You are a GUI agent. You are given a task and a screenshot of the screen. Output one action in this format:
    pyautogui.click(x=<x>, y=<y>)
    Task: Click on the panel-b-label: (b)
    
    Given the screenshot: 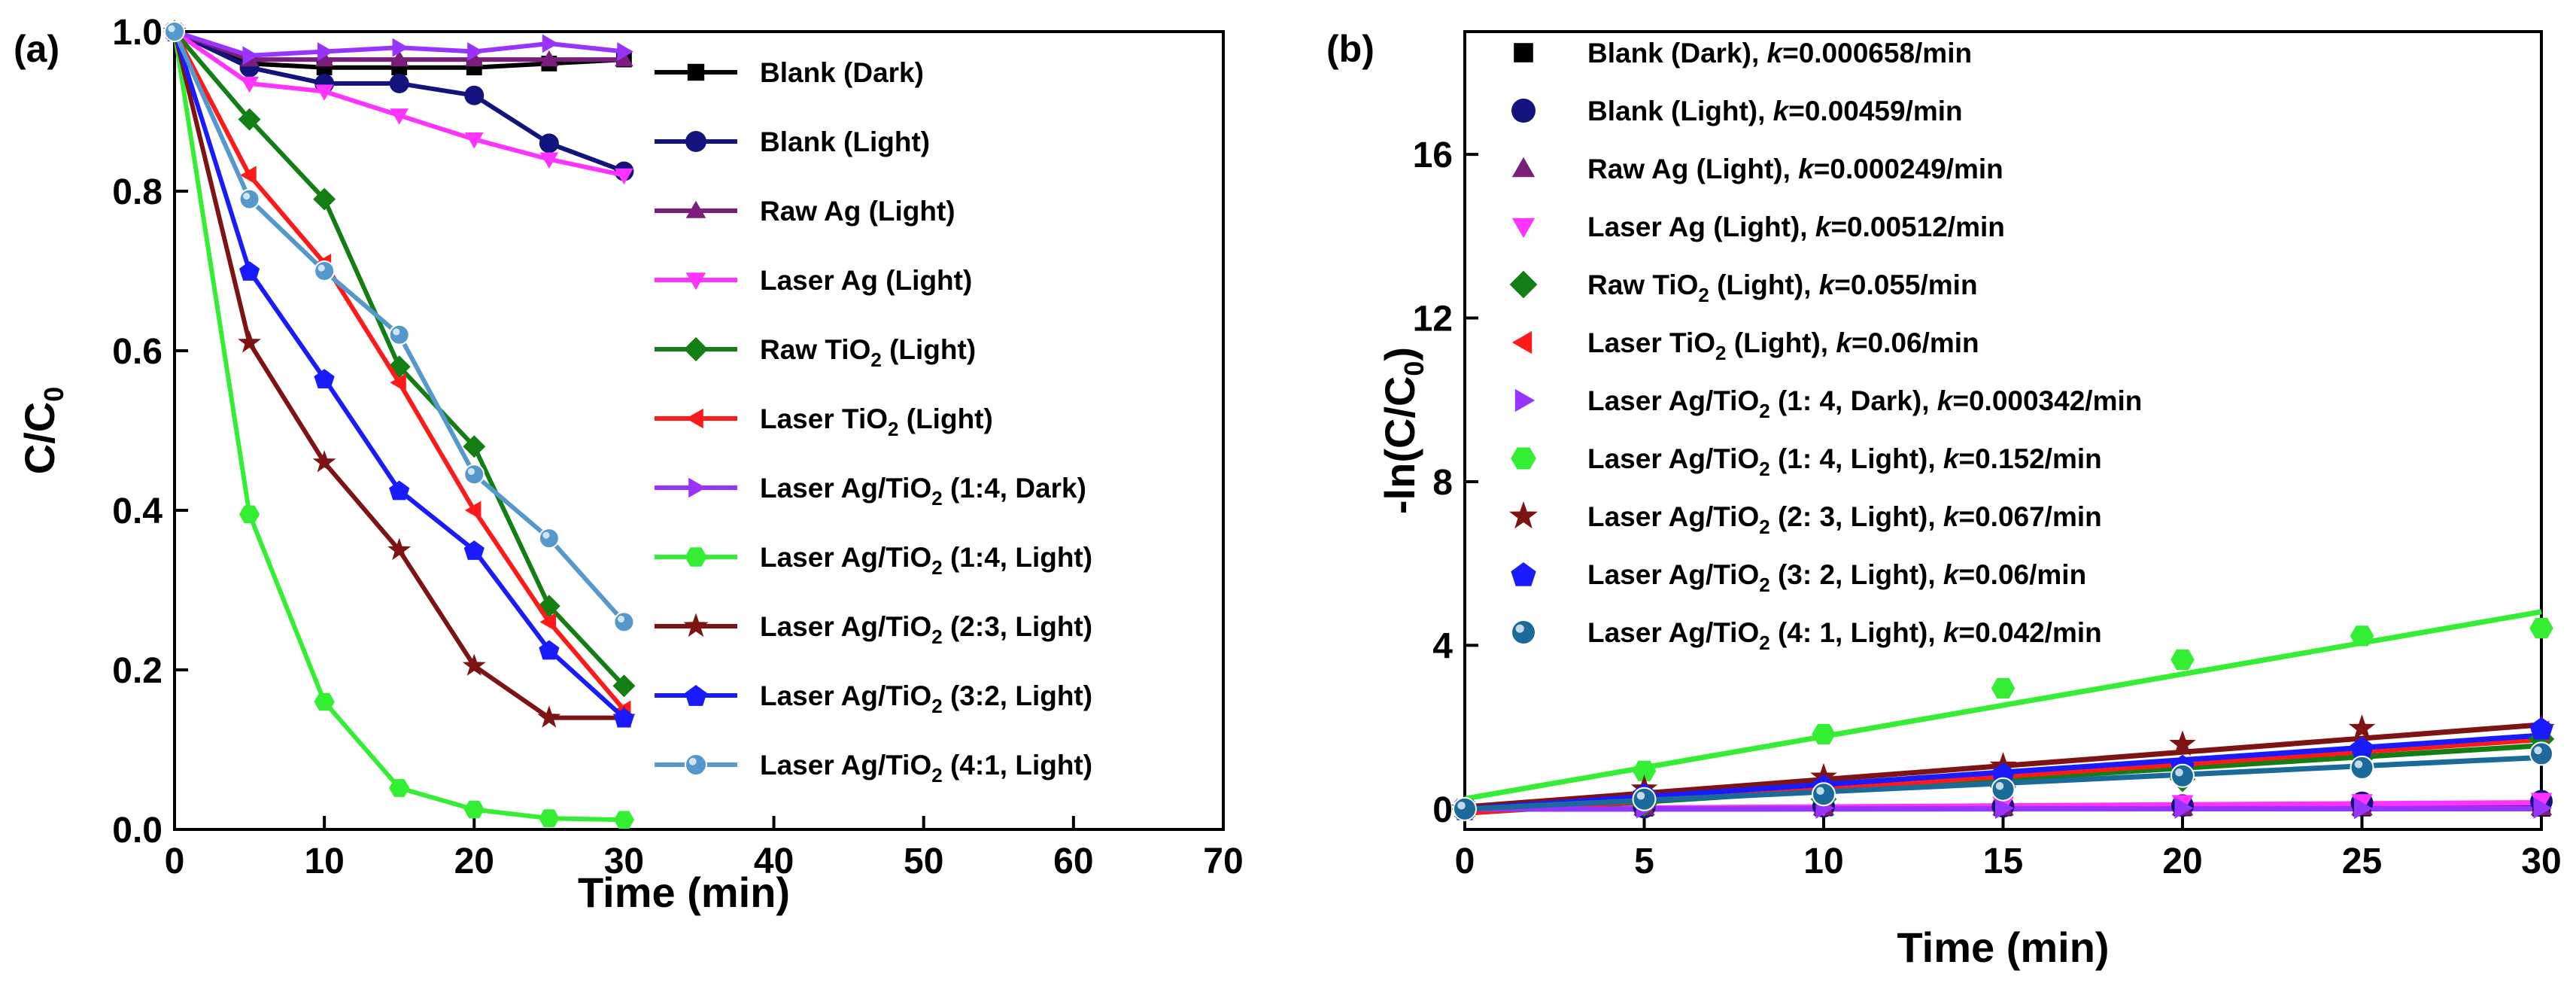 What is the action you would take?
    pyautogui.click(x=1351, y=49)
    